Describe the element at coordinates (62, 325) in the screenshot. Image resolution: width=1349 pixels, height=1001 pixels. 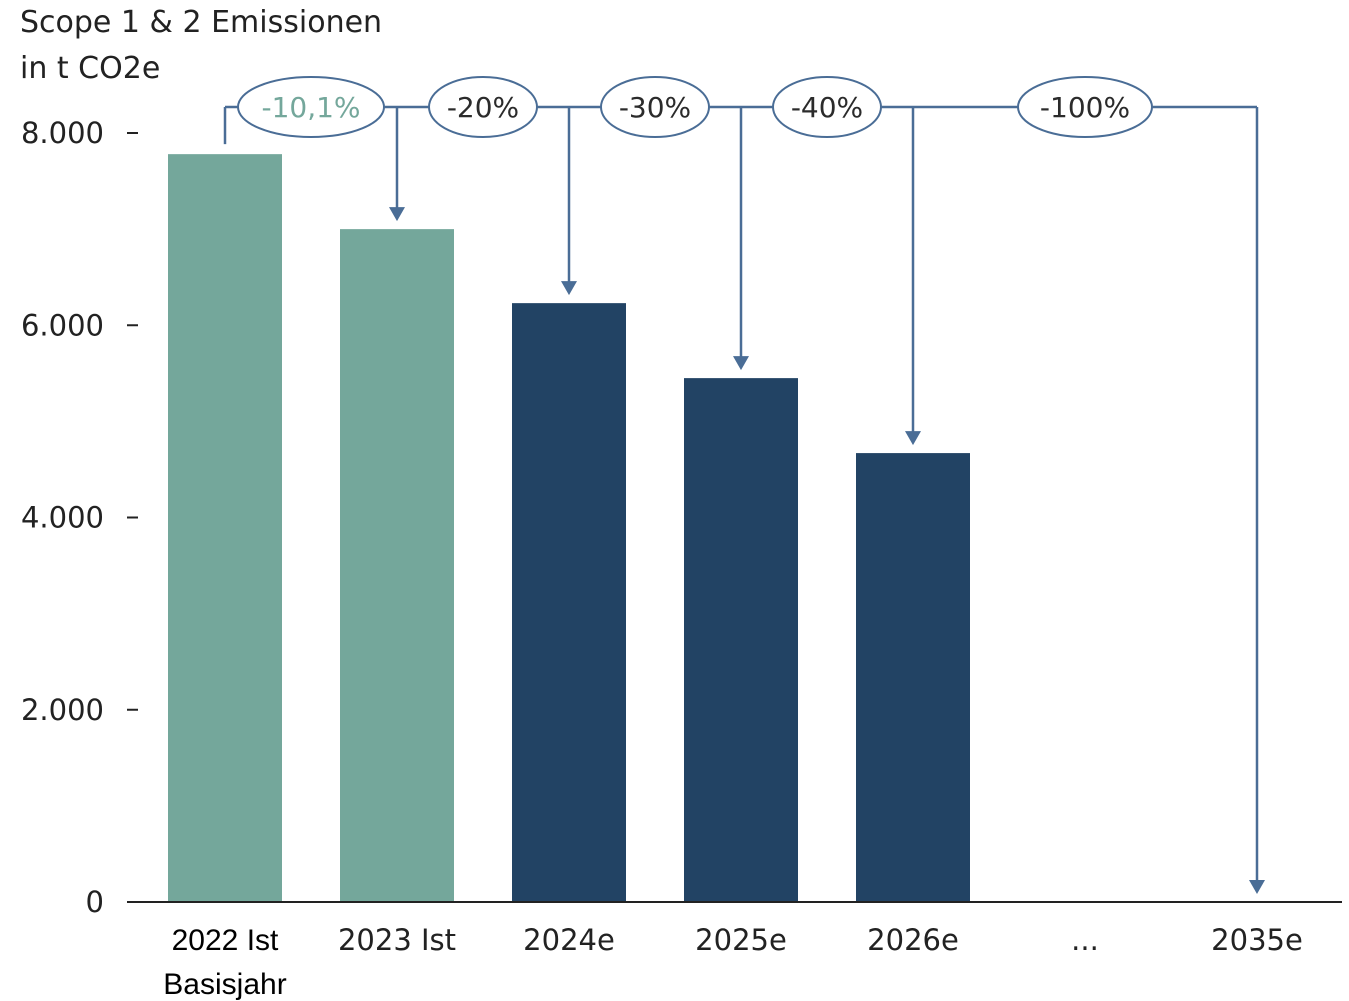
I see `y-tick-label: 6.000` at that location.